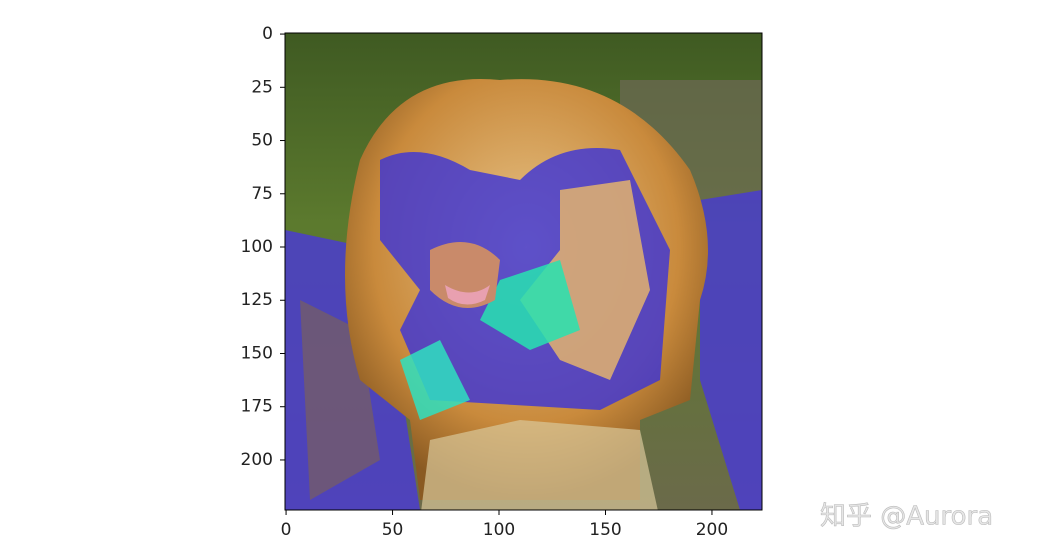  Describe the element at coordinates (257, 407) in the screenshot. I see `y-tick-label: 175` at that location.